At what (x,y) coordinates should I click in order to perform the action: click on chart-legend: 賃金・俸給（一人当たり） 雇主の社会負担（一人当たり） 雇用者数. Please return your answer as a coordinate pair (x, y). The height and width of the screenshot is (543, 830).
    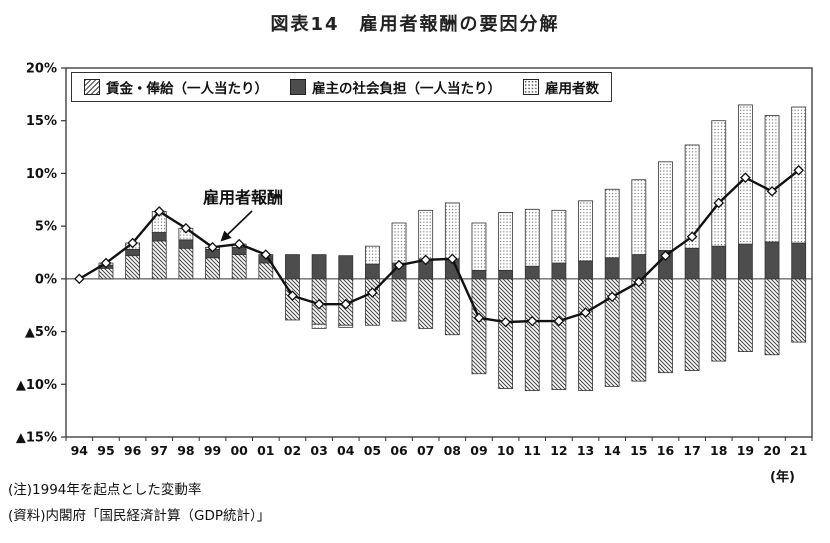
    Looking at the image, I should click on (341, 87).